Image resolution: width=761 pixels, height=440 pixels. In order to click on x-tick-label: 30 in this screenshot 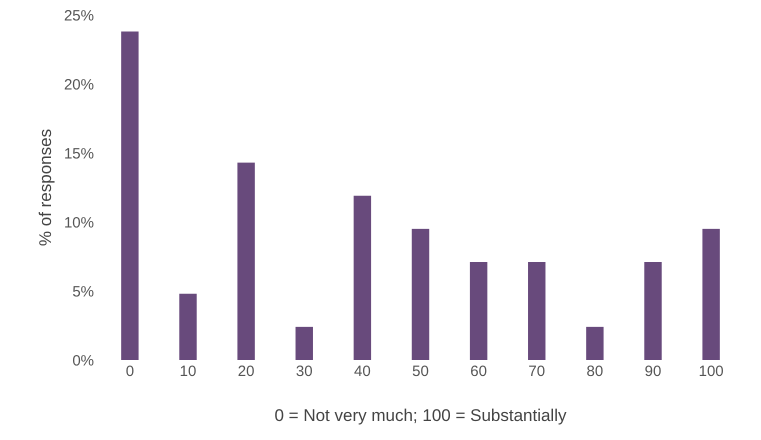, I will do `click(304, 371)`.